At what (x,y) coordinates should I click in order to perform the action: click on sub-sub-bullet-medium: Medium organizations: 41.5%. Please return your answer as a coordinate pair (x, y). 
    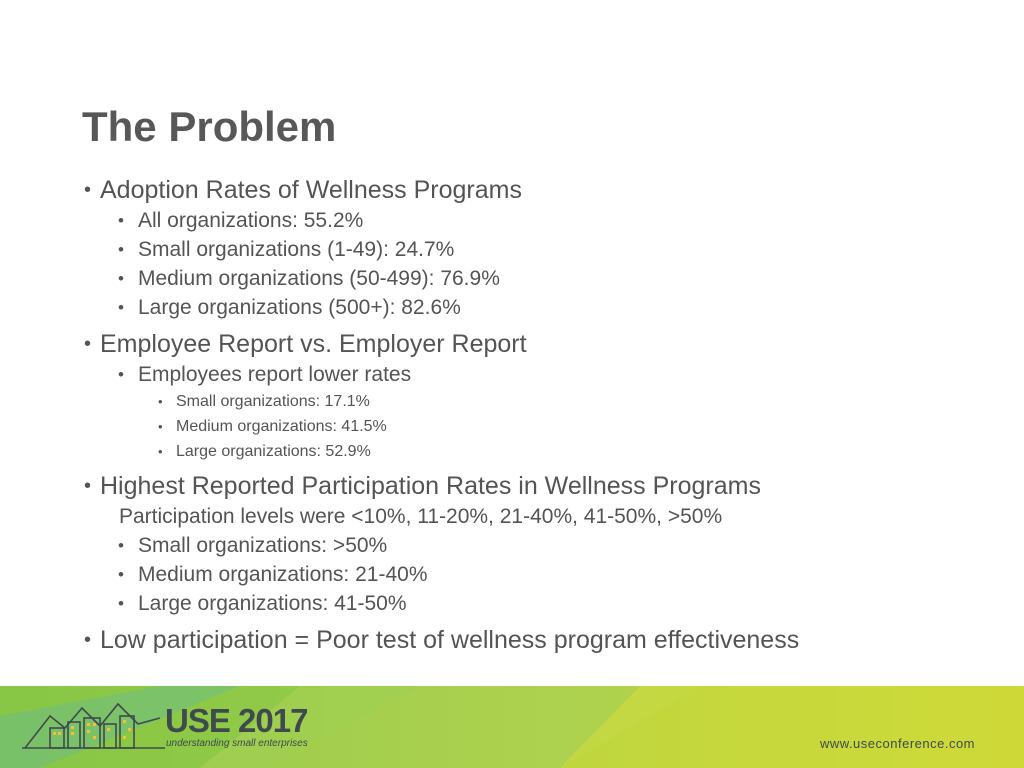
    Looking at the image, I should click on (544, 426).